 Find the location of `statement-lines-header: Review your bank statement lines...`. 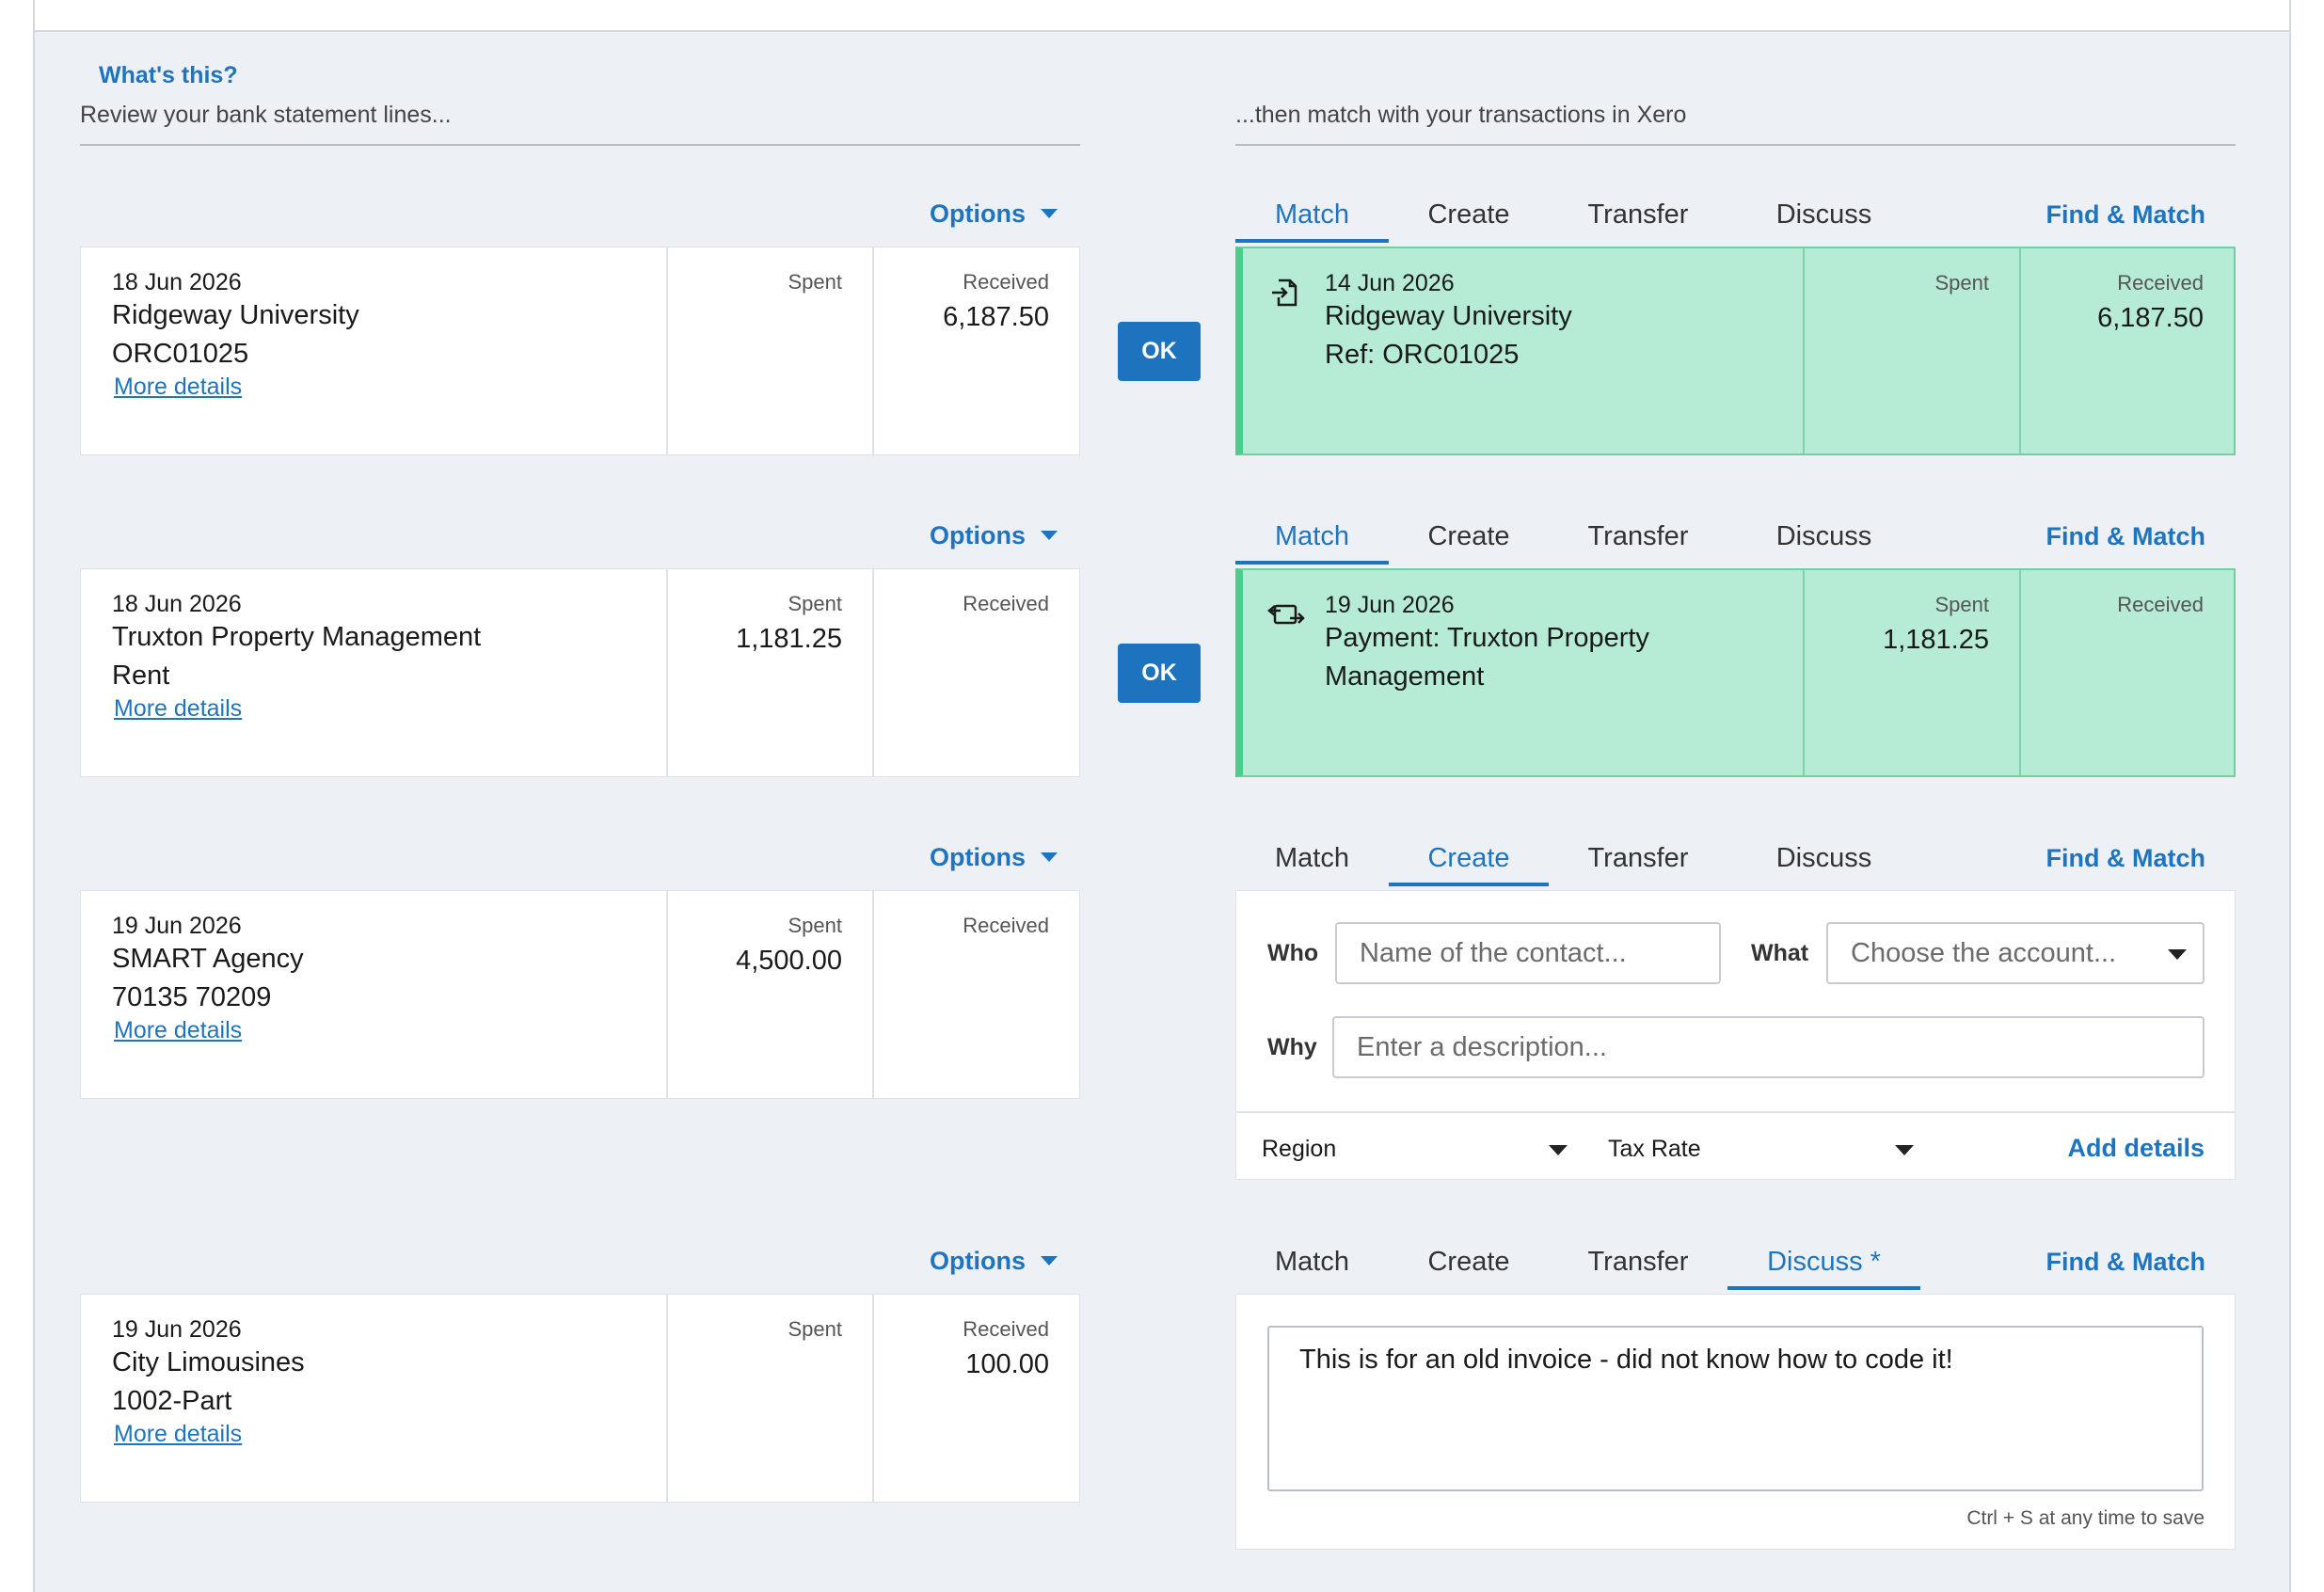

statement-lines-header: Review your bank statement lines... is located at coordinates (580, 124).